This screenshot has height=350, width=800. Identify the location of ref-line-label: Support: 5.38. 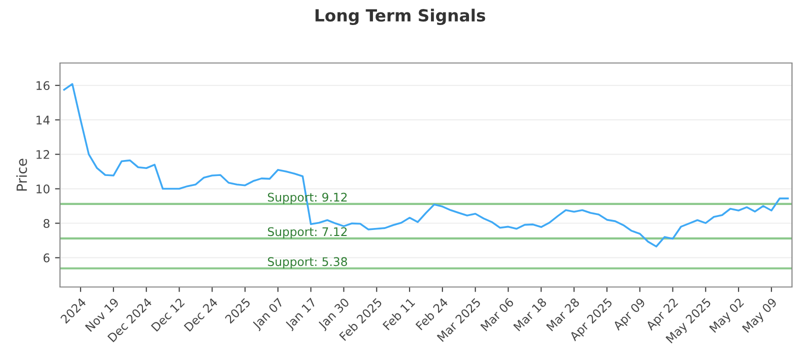
(308, 262).